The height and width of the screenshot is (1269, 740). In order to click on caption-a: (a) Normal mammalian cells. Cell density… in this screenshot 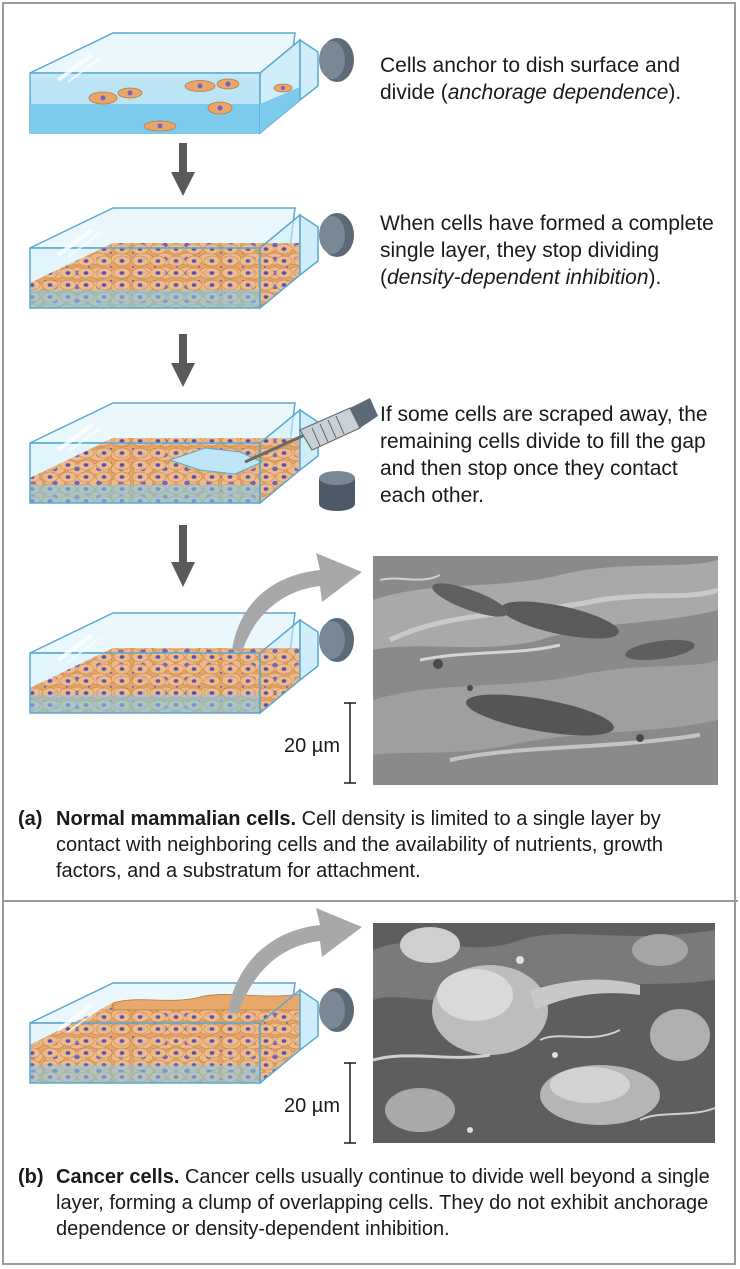, I will do `click(374, 845)`.